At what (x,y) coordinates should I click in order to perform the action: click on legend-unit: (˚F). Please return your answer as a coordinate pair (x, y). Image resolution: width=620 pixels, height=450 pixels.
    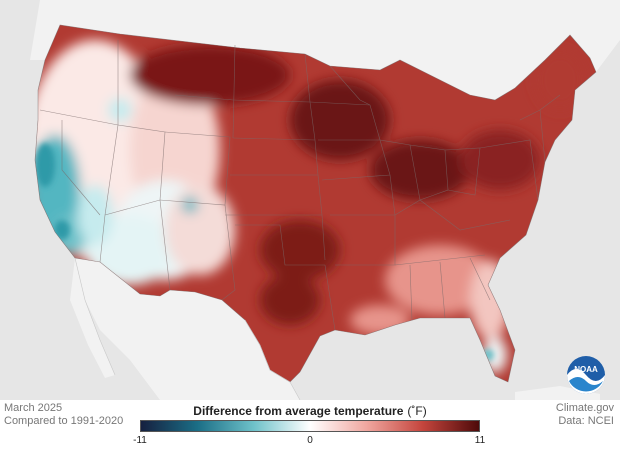
    Looking at the image, I should click on (417, 411).